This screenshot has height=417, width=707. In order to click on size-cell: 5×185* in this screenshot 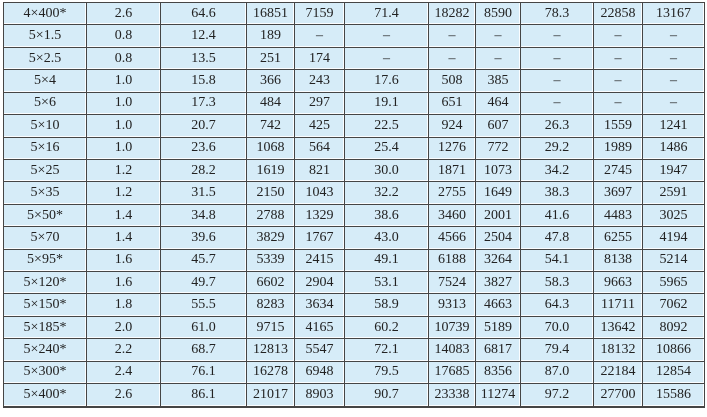, I will do `click(45, 327)`.